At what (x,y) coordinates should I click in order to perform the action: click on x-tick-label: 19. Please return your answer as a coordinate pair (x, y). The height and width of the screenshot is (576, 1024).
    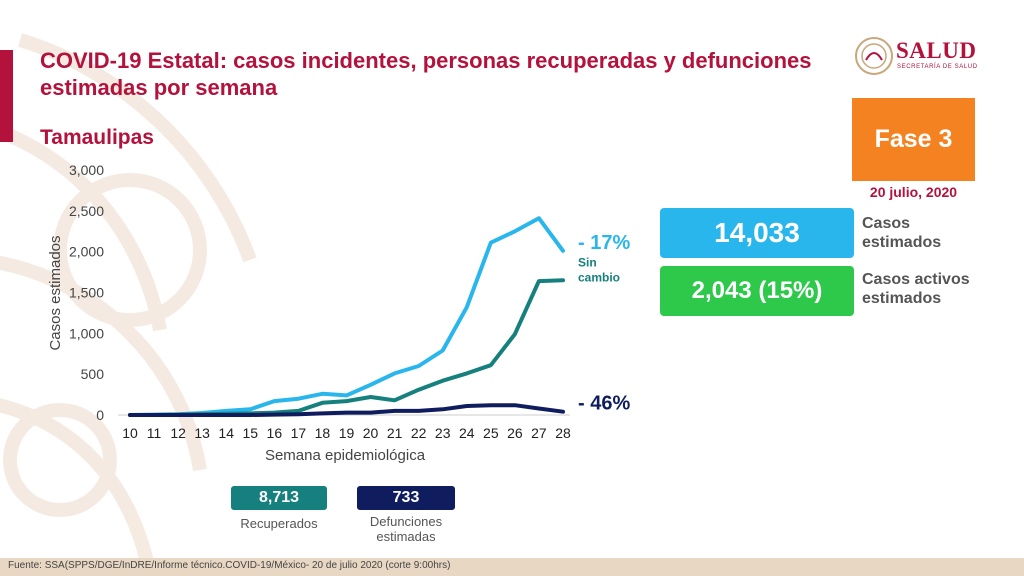
    Looking at the image, I should click on (347, 433).